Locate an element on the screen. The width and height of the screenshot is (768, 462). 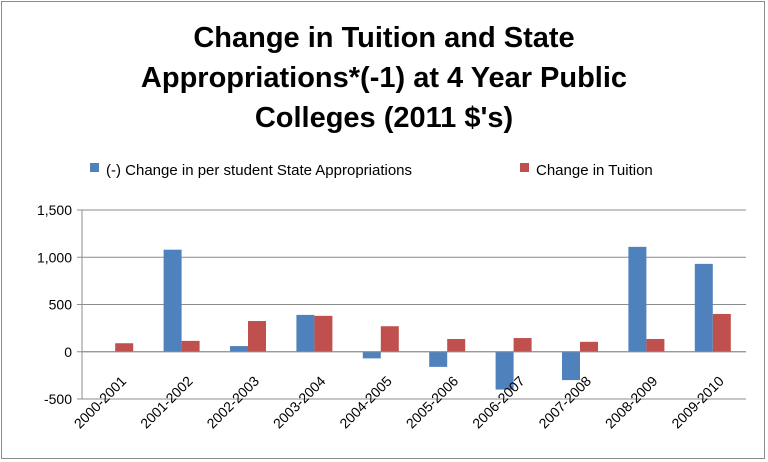
bar-appropriations-2007-2008 is located at coordinates (571, 366).